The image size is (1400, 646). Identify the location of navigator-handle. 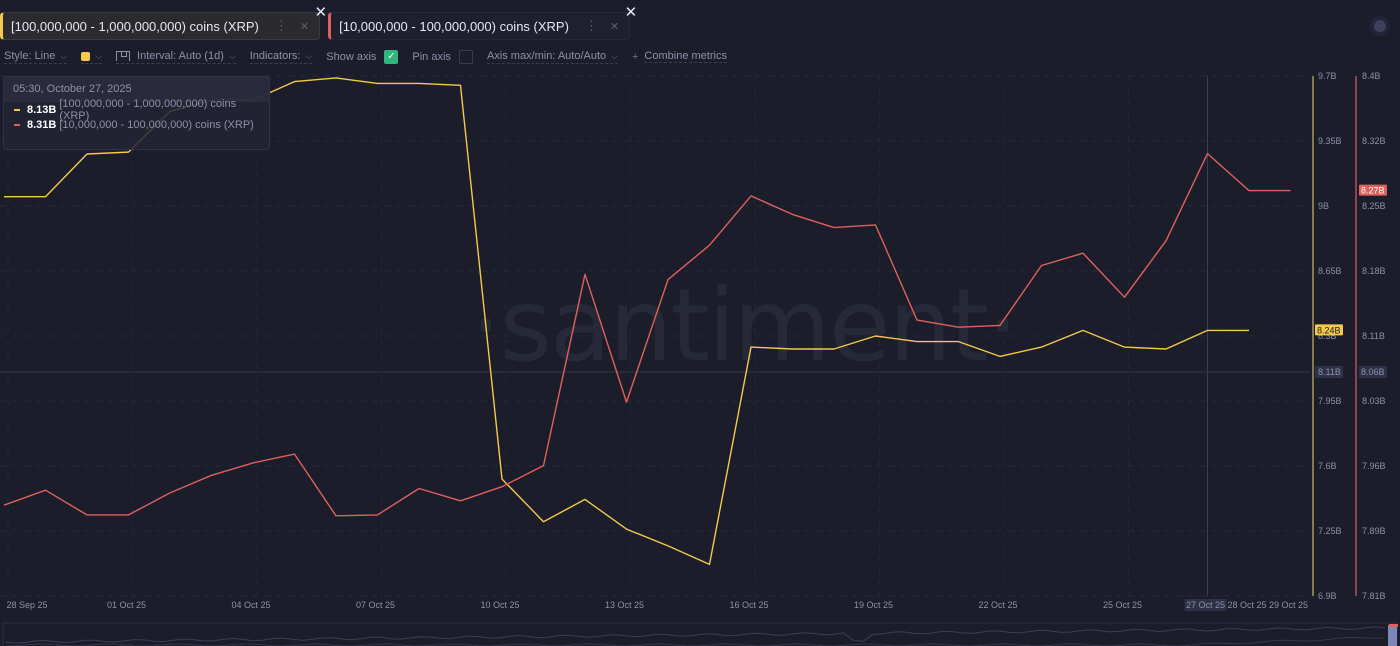
(1392, 635).